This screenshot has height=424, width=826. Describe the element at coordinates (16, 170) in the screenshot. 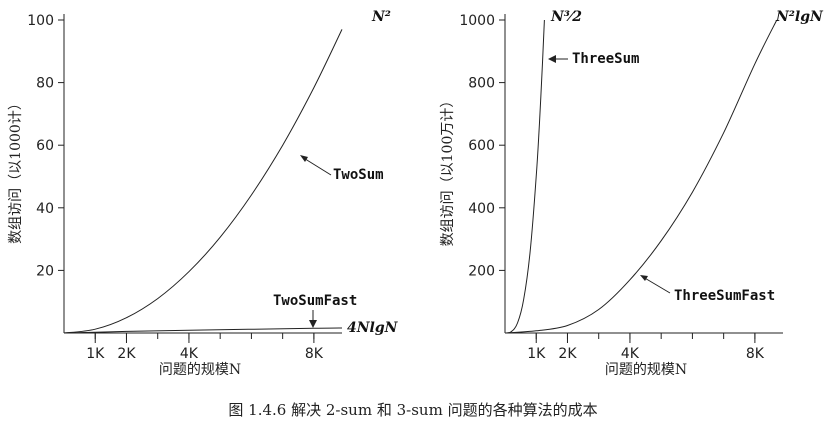

I see `y-axis-label: 数组访问（以1000计）` at that location.